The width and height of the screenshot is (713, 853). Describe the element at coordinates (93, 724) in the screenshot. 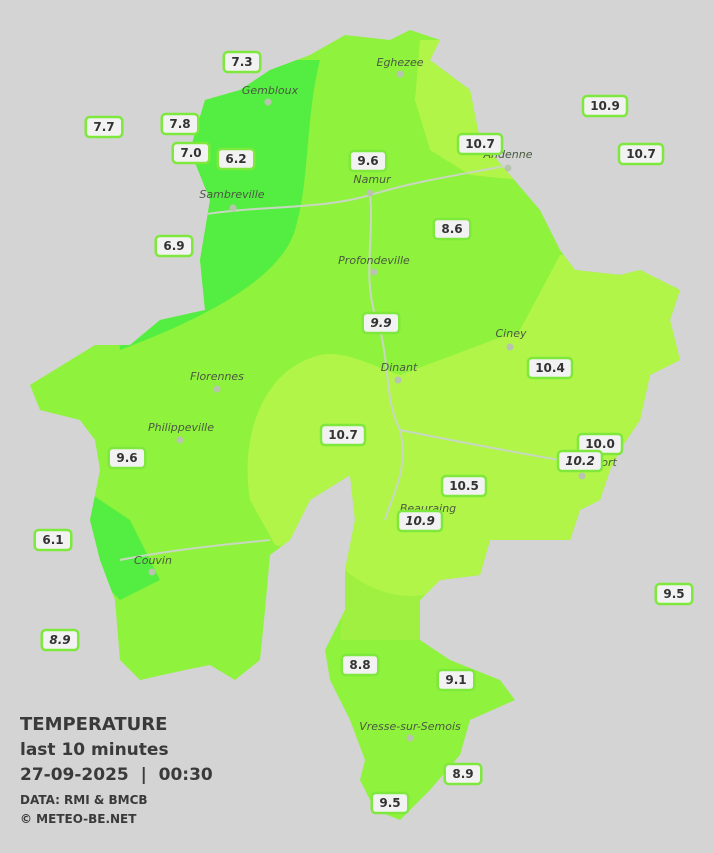

I see `legend-title: TEMPERATURE` at that location.